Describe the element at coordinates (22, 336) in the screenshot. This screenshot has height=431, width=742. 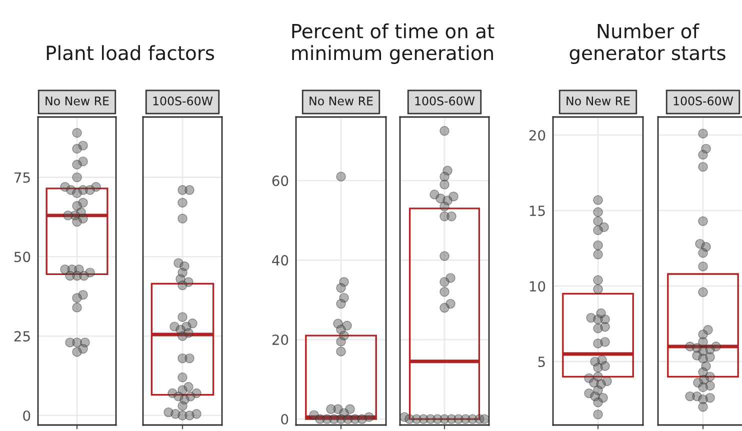
I see `y-tick-label: 25` at that location.